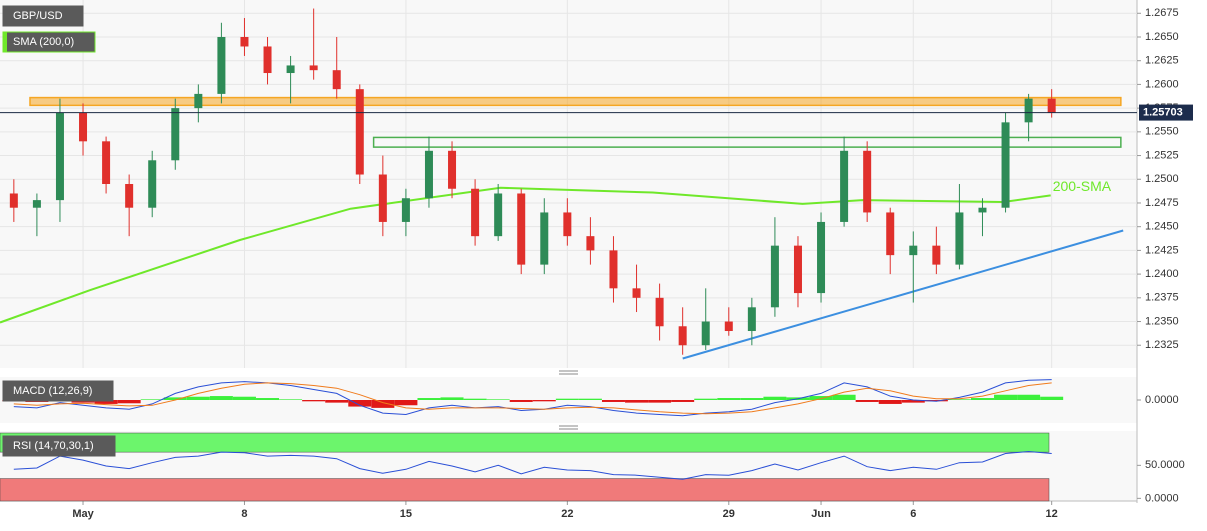  I want to click on trend-line, so click(903, 294).